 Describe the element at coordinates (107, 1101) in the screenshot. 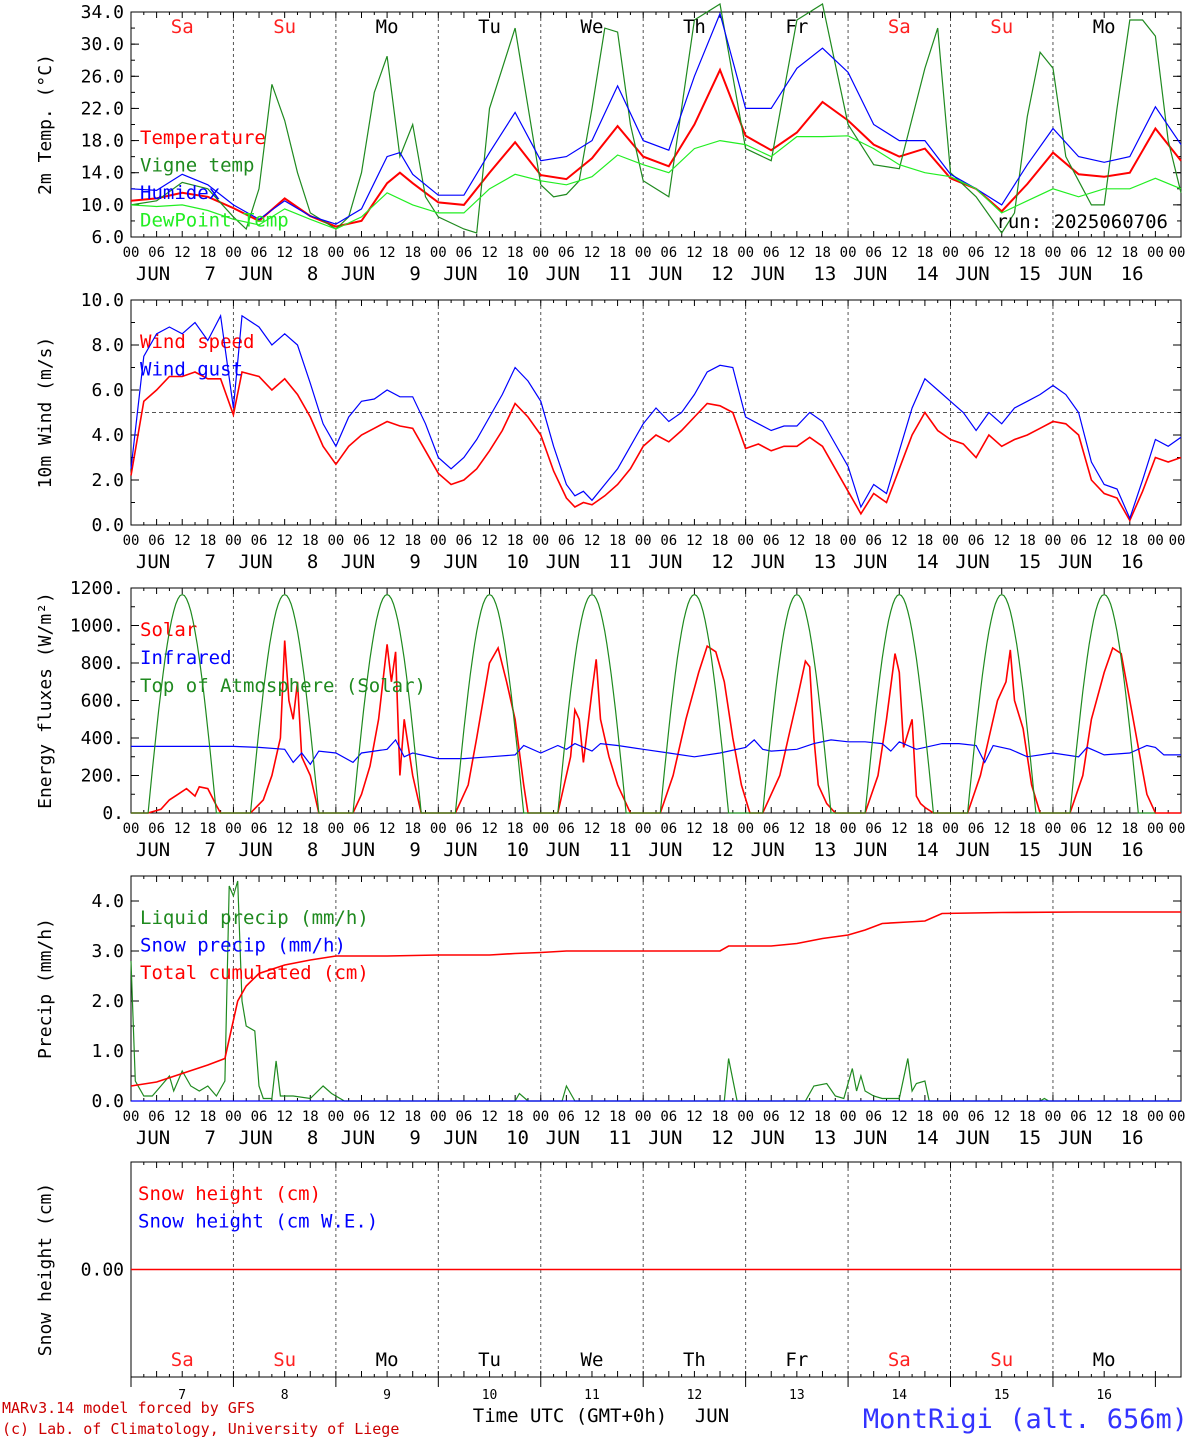

I see `y-tick-label: 0.0` at that location.